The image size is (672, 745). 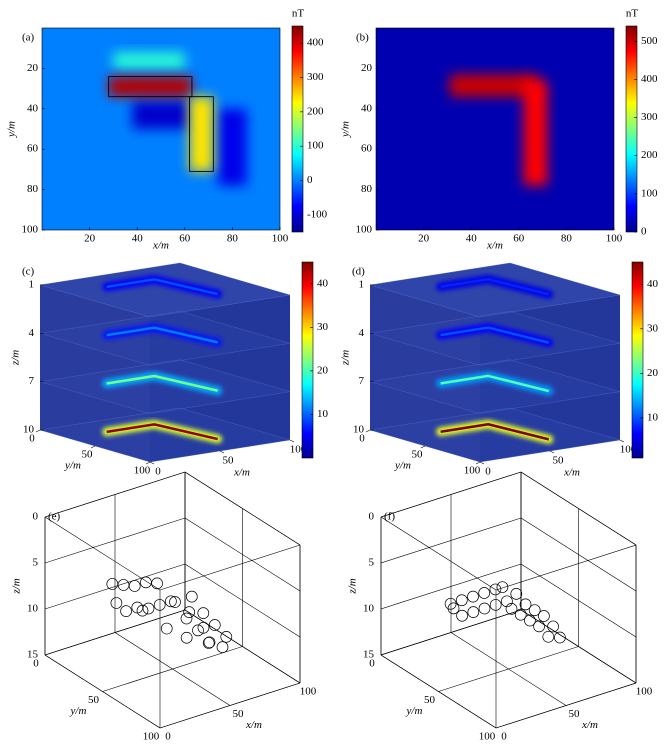 What do you see at coordinates (649, 41) in the screenshot?
I see `colorbar-tick-label: 500` at bounding box center [649, 41].